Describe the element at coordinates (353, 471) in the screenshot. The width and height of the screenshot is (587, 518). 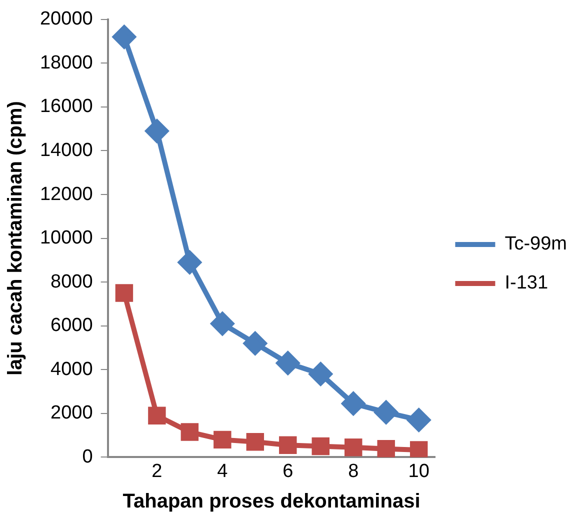
I see `x-tick-label: 8` at that location.